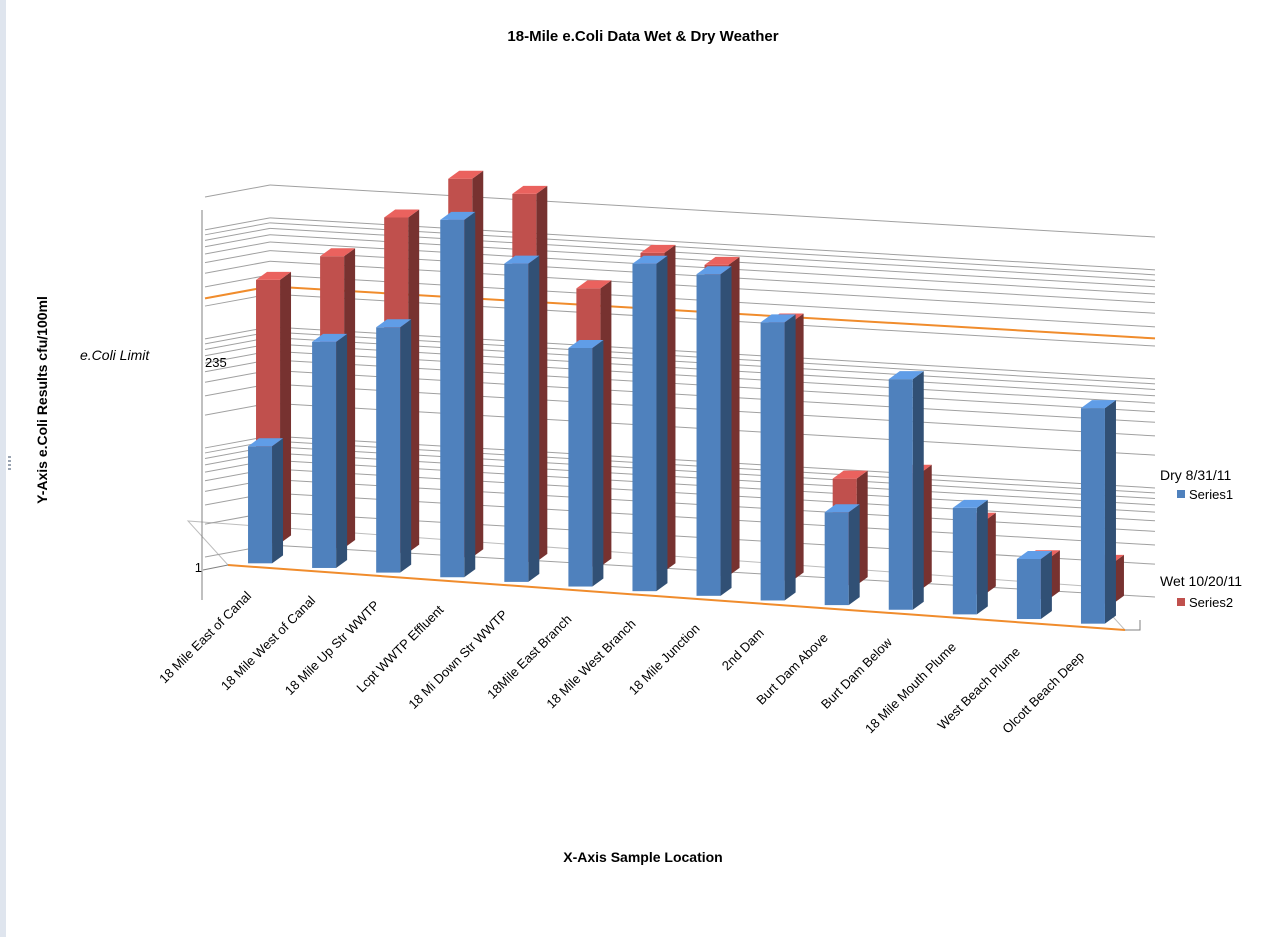 Image resolution: width=1286 pixels, height=937 pixels. I want to click on legend-item-series1: Series1, so click(1211, 494).